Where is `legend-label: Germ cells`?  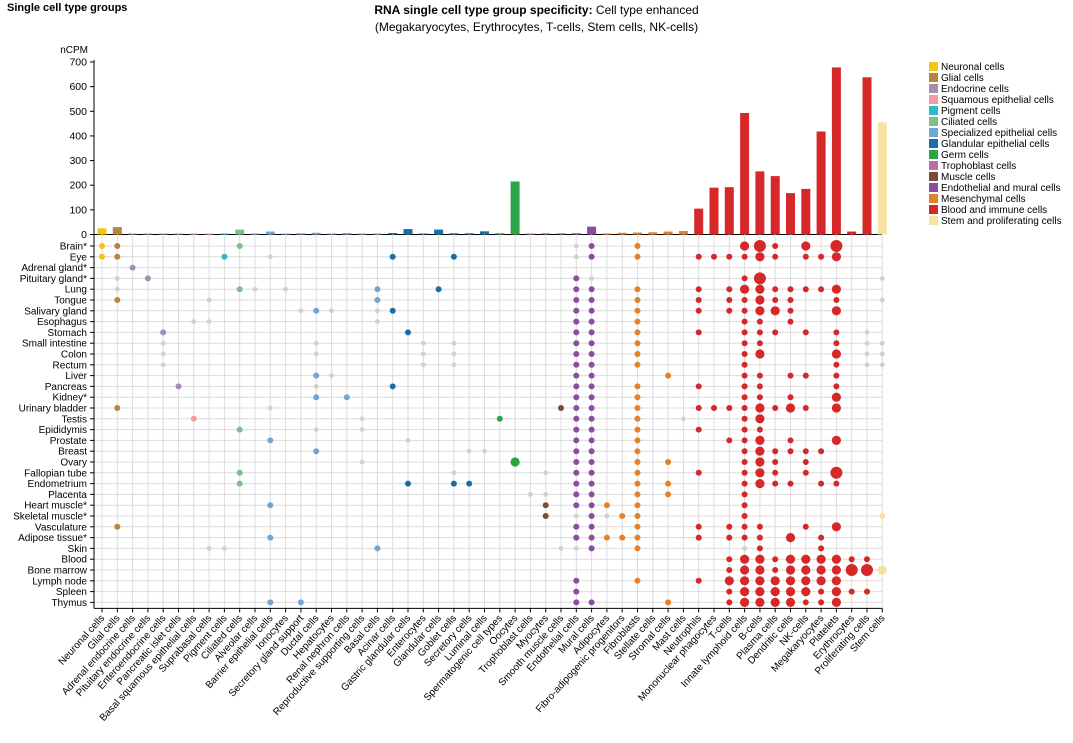 legend-label: Germ cells is located at coordinates (965, 155).